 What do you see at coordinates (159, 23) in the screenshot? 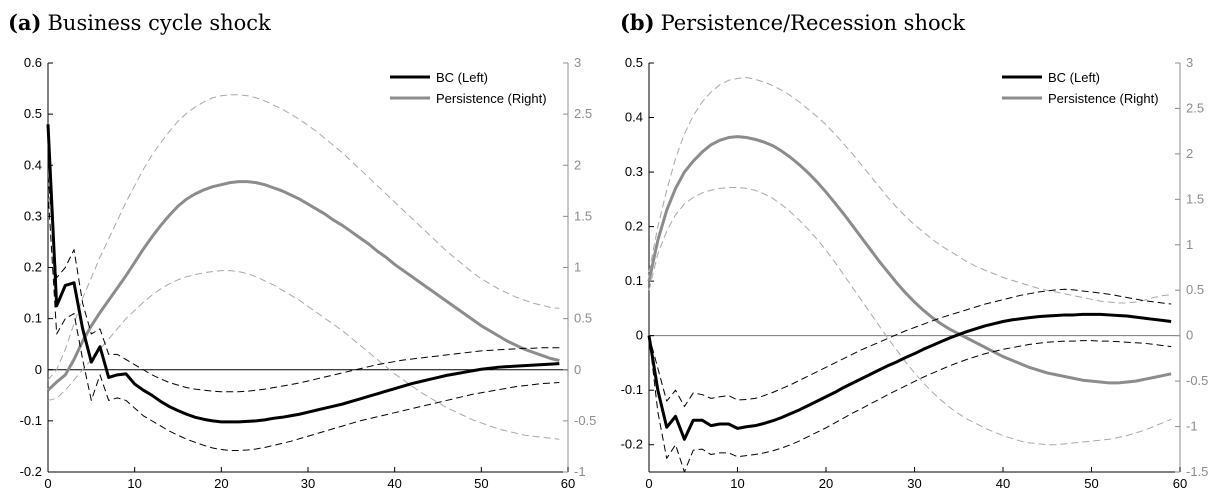
I see `panel-a-title: Business cycle shock` at bounding box center [159, 23].